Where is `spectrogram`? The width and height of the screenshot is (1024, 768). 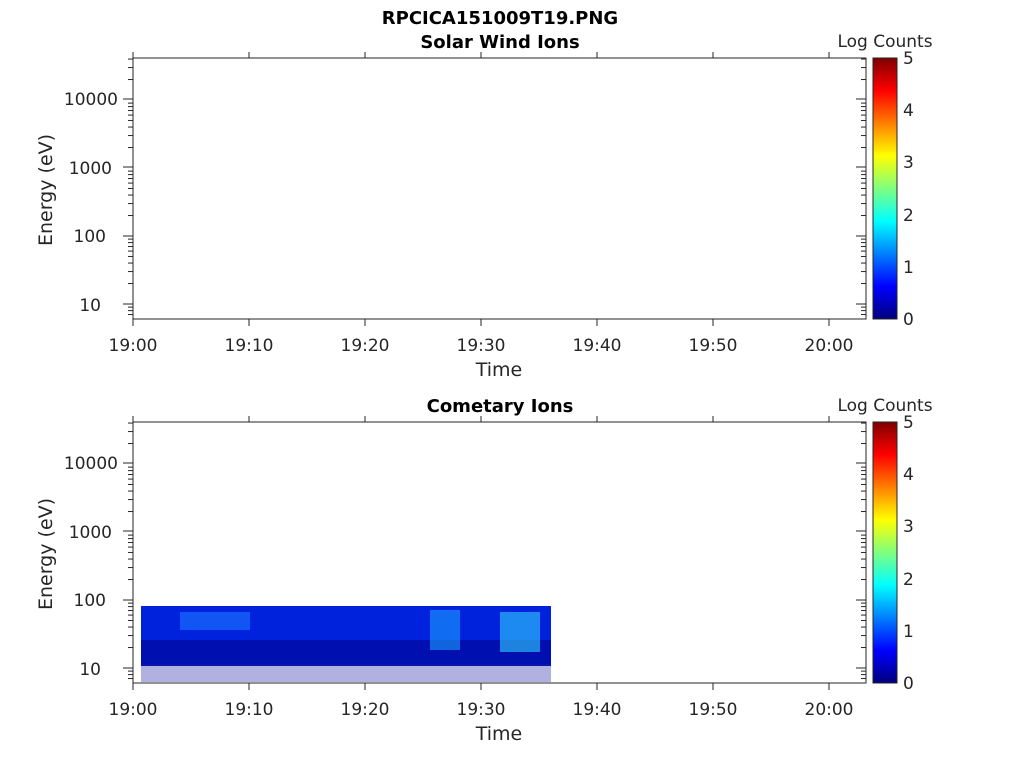 spectrogram is located at coordinates (346, 644).